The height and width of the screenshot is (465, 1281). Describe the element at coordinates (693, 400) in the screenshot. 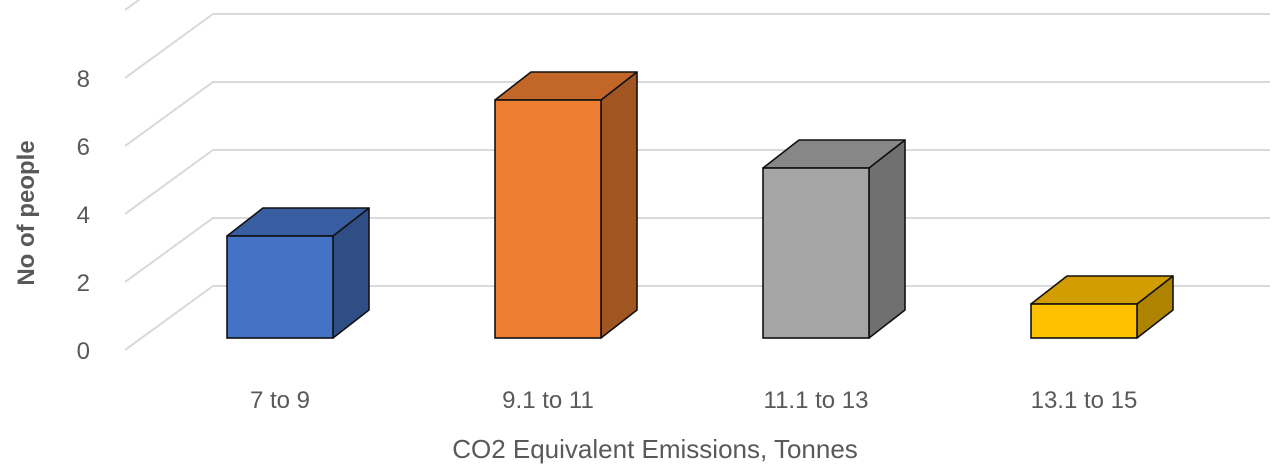

I see `x-axis-categories: 7 to 9 9.1 to 11 11.1 to 13 13.1 to 15` at that location.